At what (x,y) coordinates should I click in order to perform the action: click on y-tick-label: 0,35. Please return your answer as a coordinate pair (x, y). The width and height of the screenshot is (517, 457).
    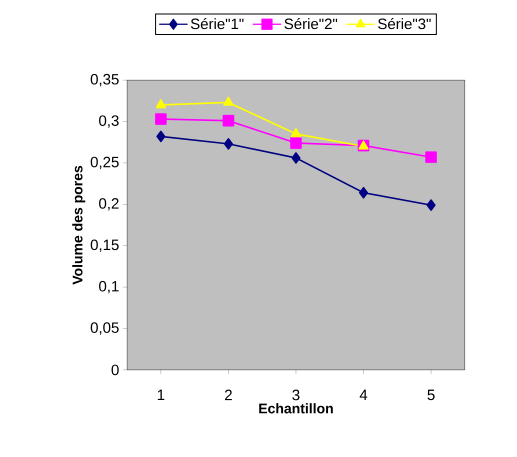
    Looking at the image, I should click on (104, 80).